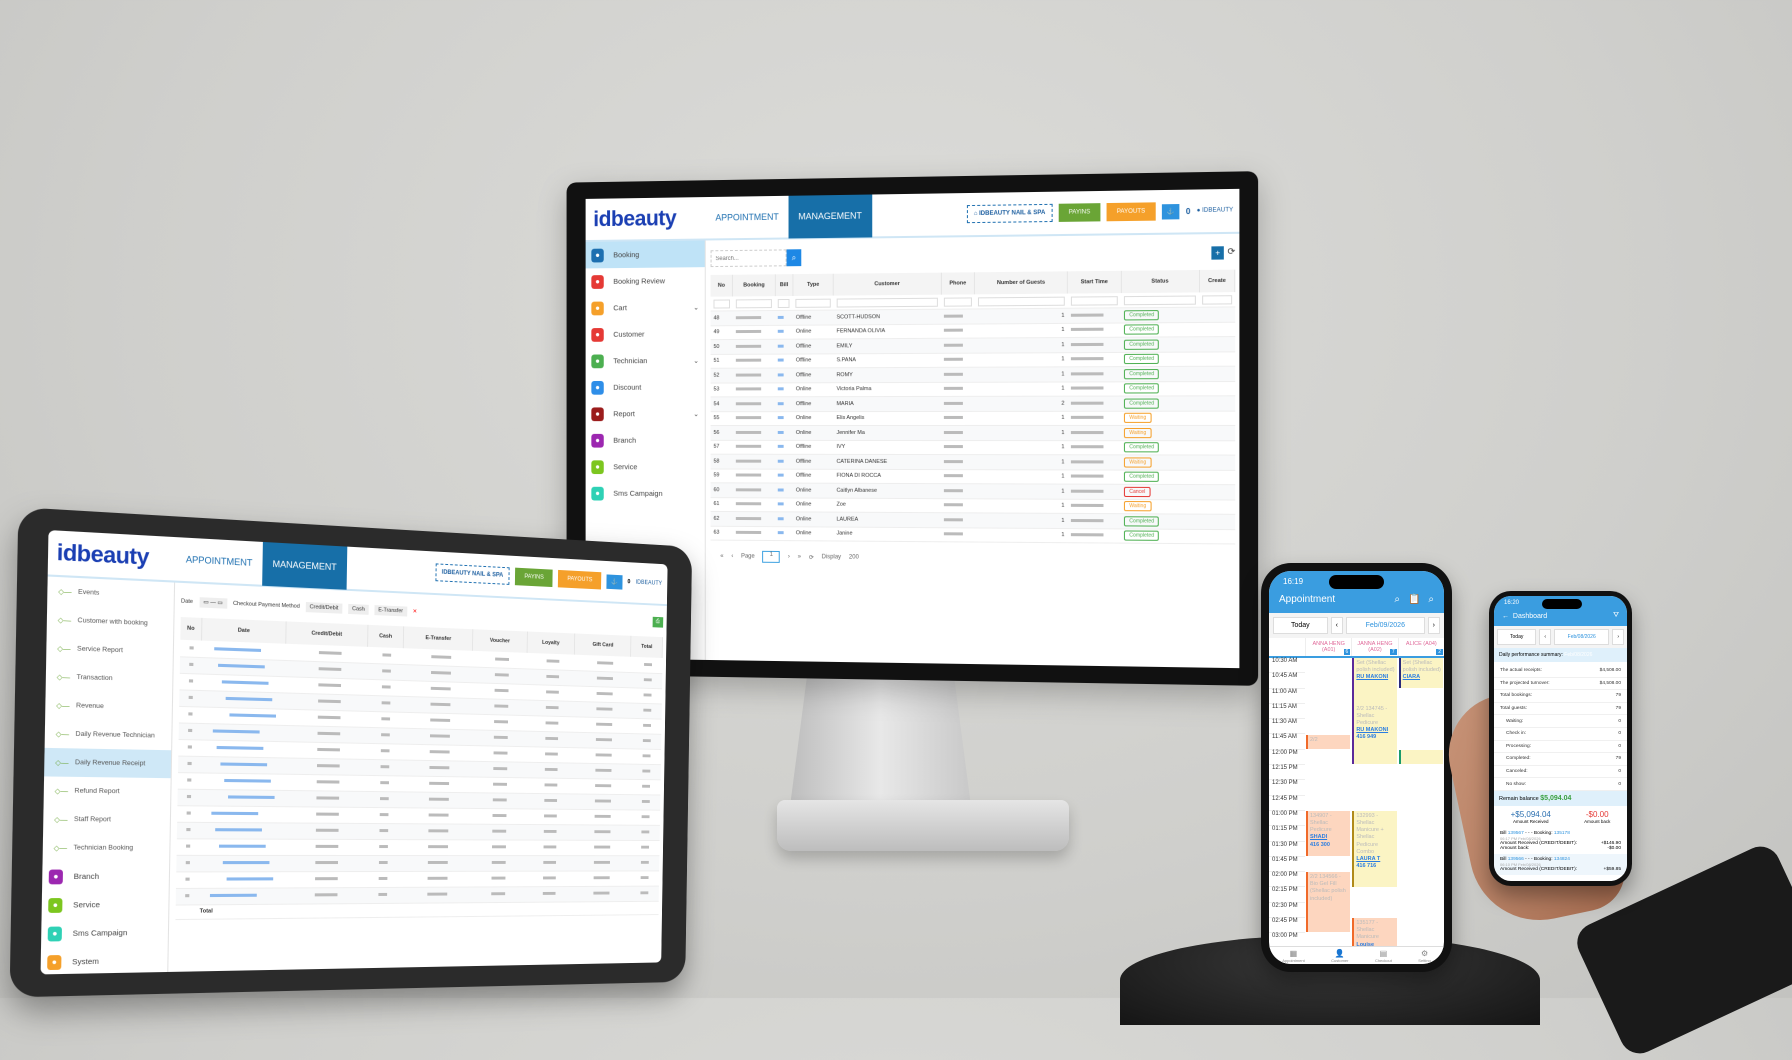  I want to click on sidebar-item-customer: ● Customer, so click(645, 333).